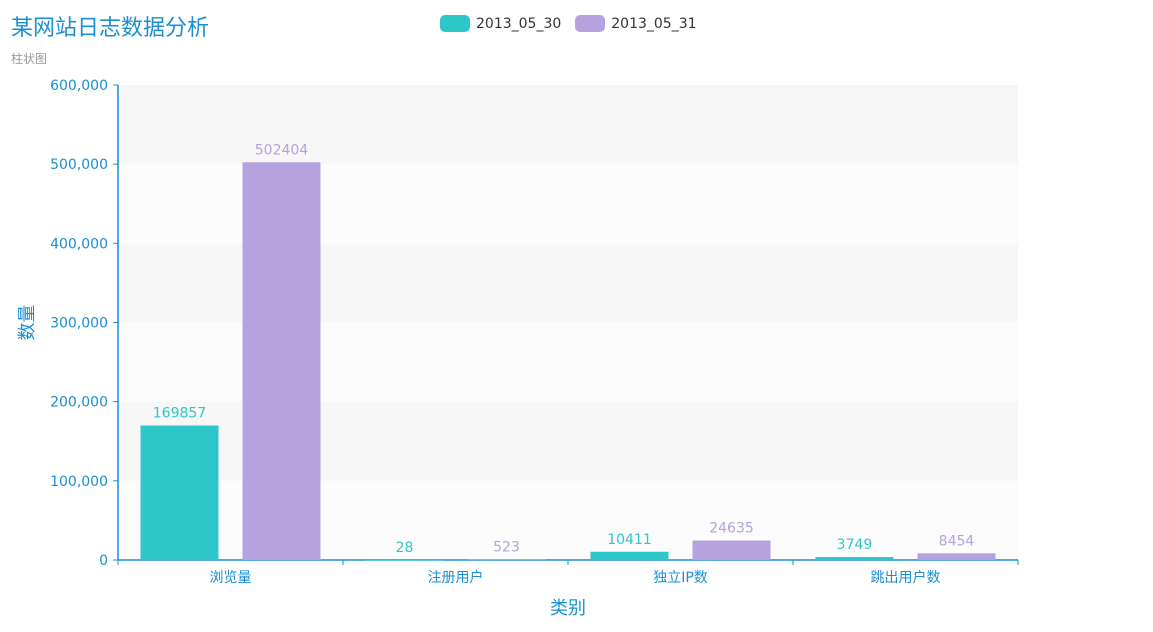 This screenshot has width=1153, height=632. Describe the element at coordinates (27, 323) in the screenshot. I see `y-axis-title: 数量` at that location.